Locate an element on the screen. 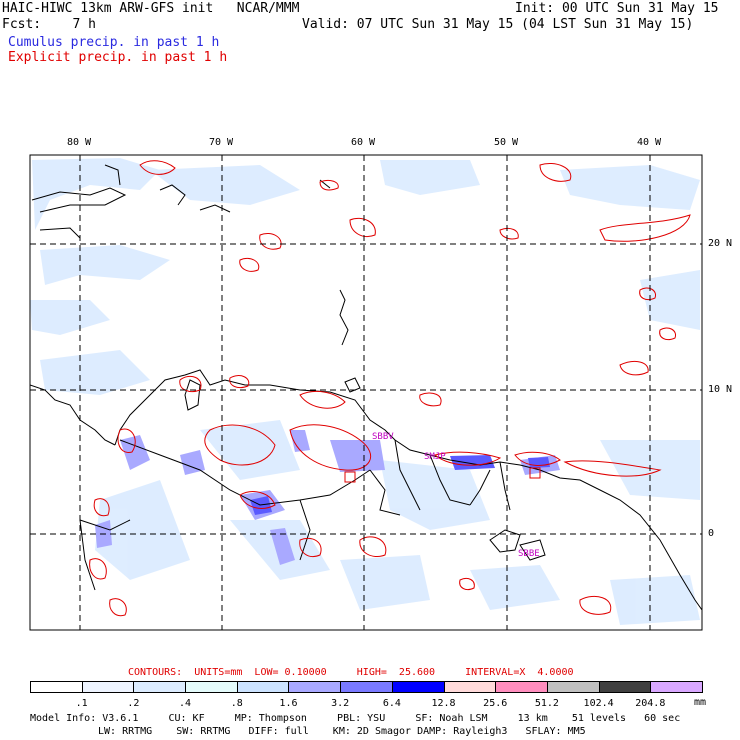 This screenshot has height=740, width=740. colorbar-label: 204.8 is located at coordinates (650, 703).